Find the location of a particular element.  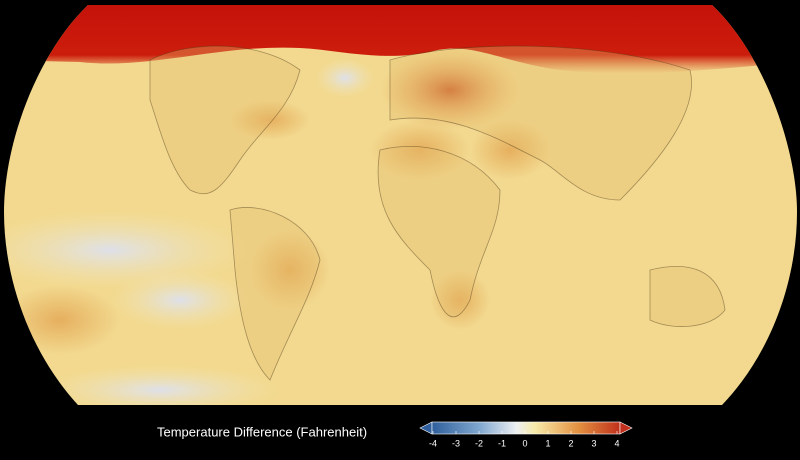

colorbar-high-arrow is located at coordinates (626, 428).